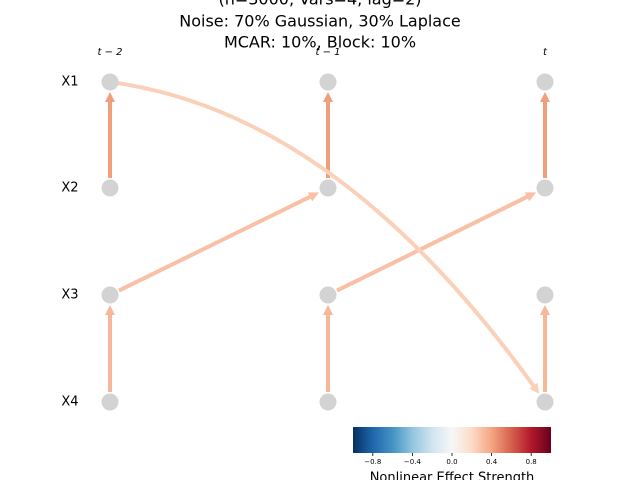 The width and height of the screenshot is (640, 480). I want to click on title-line: (n=3000, Vars=4, lag=2), so click(319, 4).